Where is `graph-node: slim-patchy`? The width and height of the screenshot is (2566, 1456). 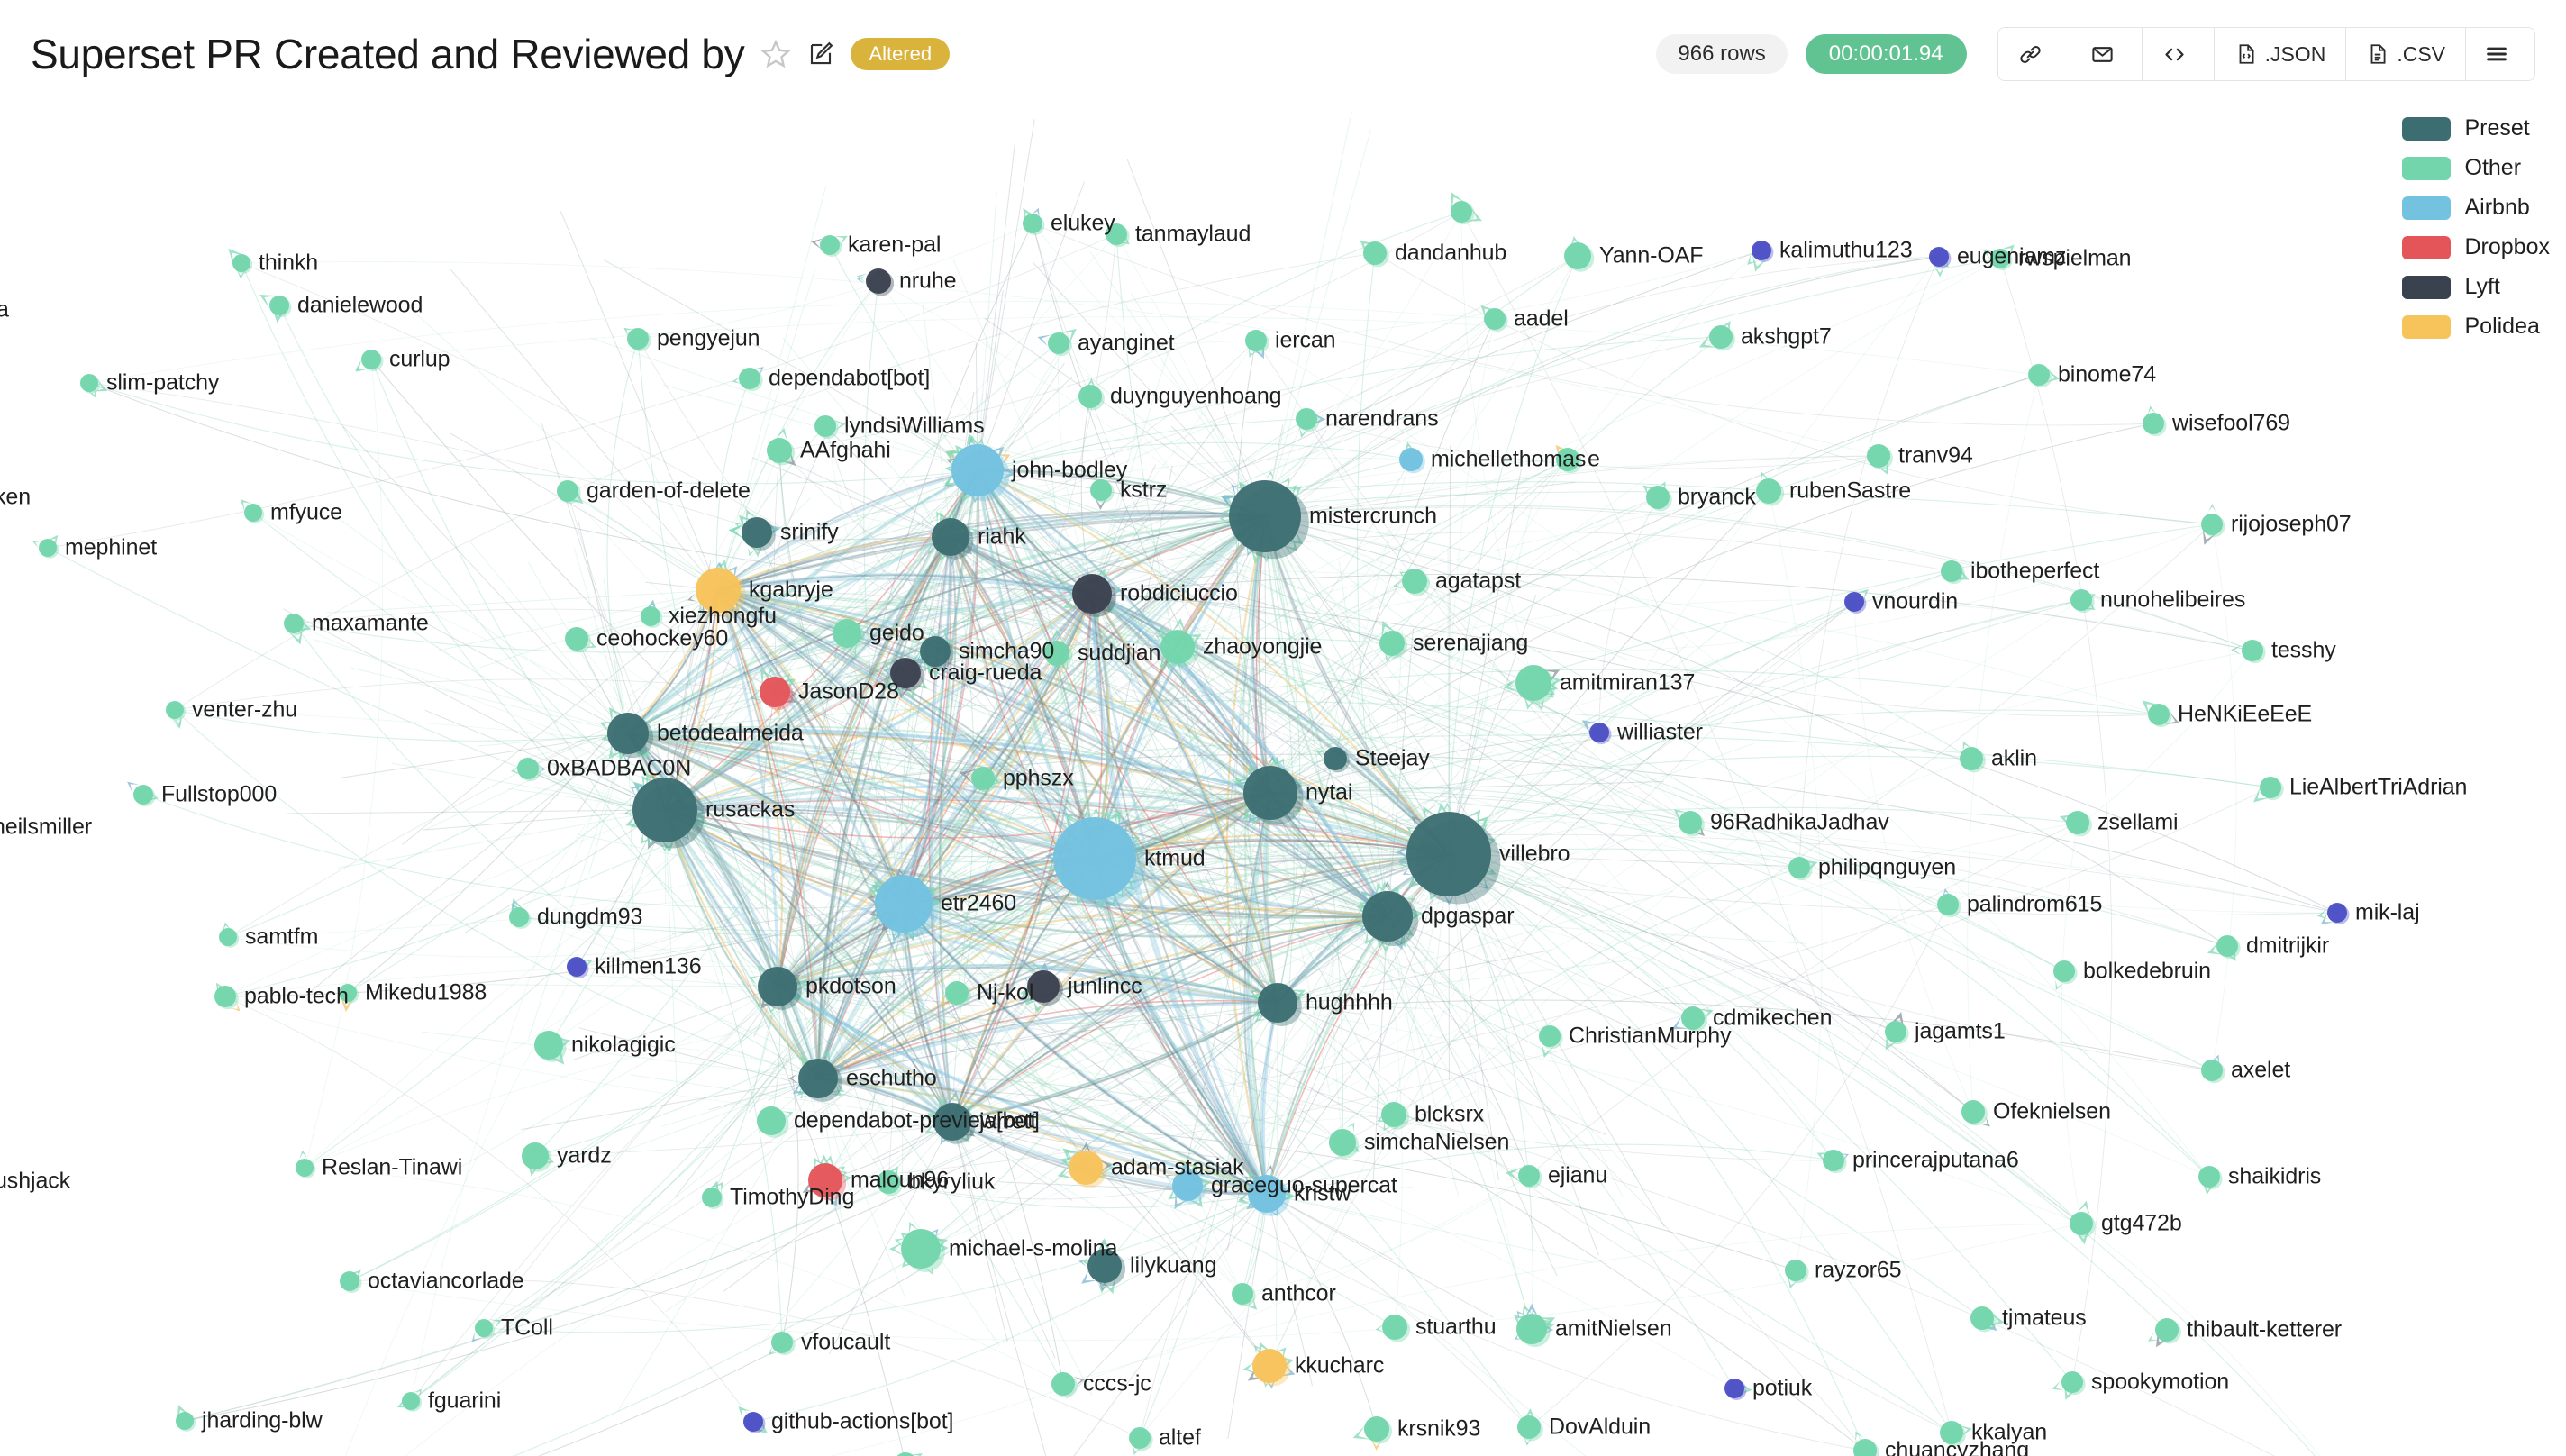
graph-node: slim-patchy is located at coordinates (89, 383).